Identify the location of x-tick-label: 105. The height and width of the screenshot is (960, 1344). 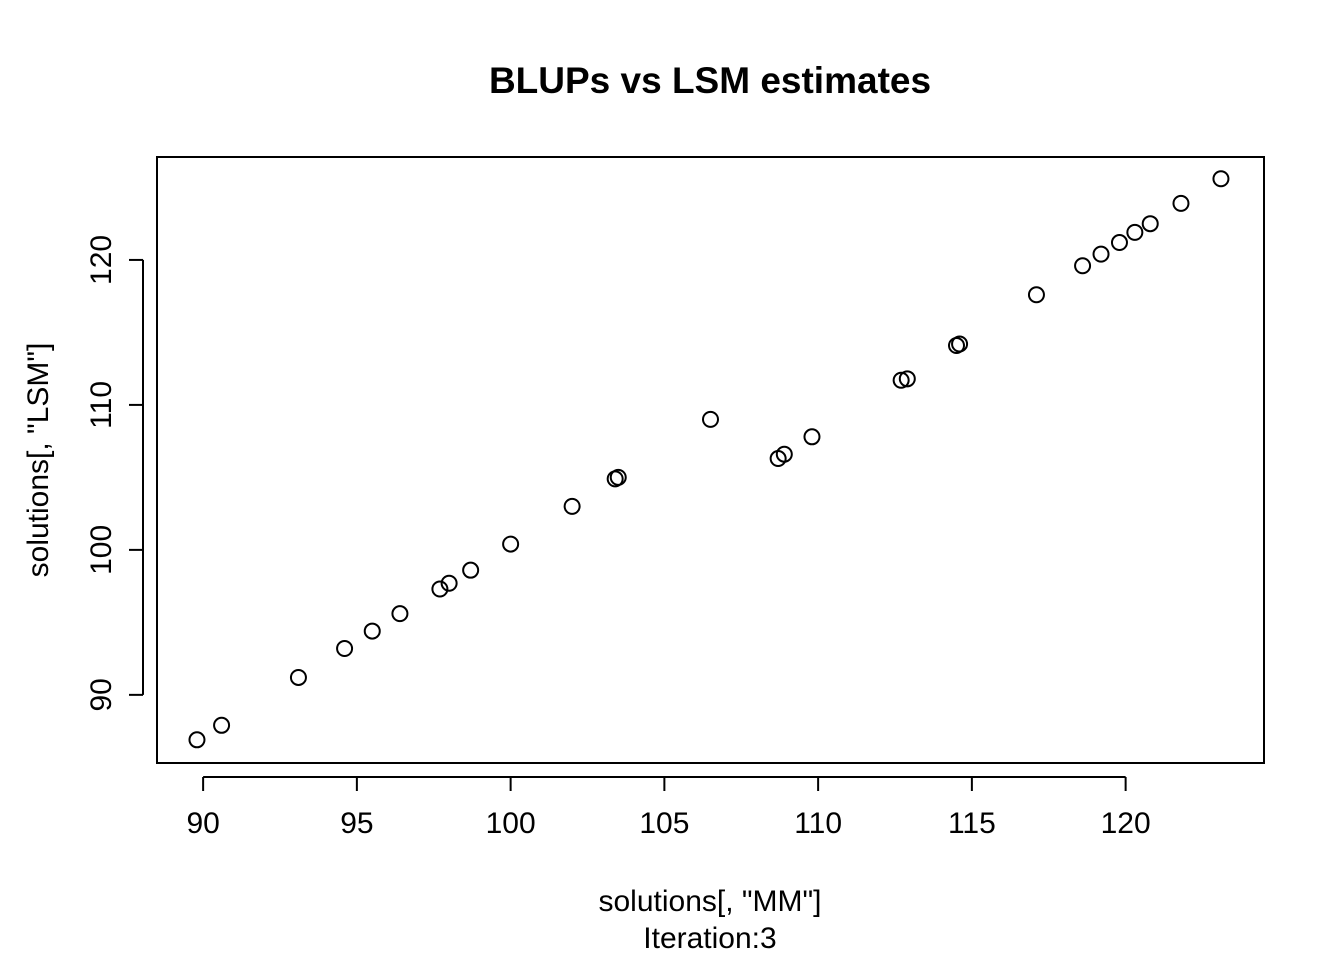
(664, 823).